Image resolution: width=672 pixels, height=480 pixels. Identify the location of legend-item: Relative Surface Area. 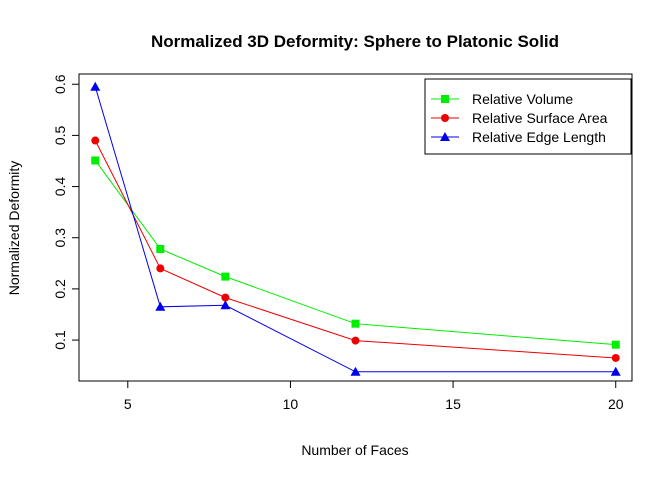
(519, 118).